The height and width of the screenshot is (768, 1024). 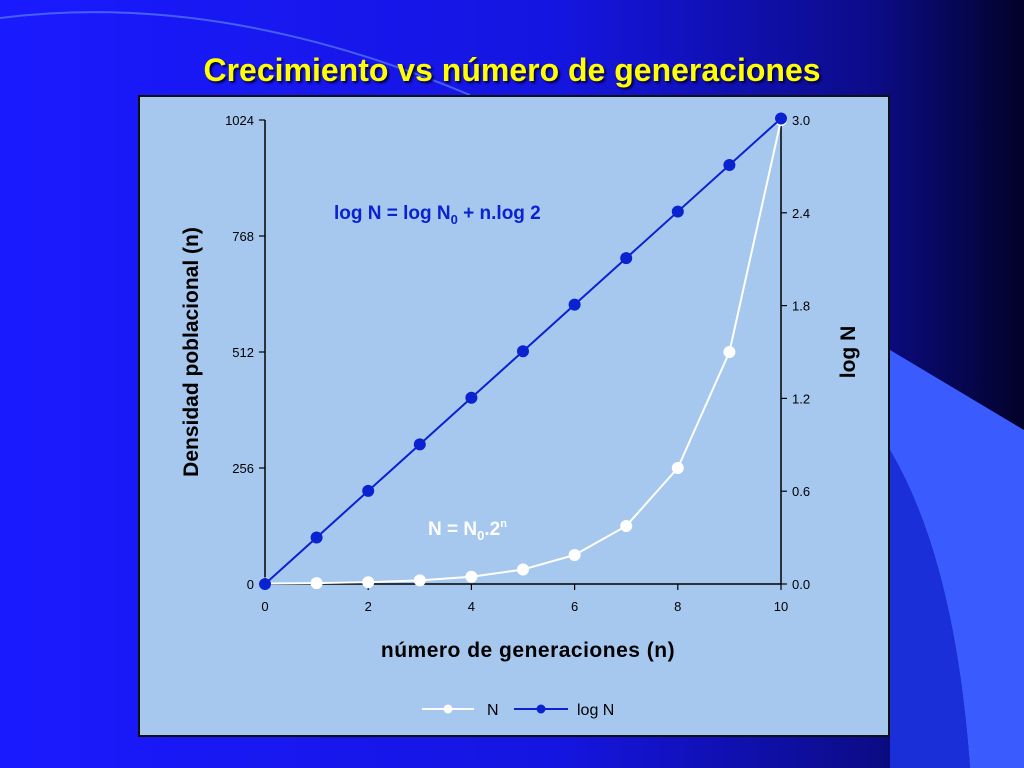 I want to click on background-shape-right, so click(x=957, y=559).